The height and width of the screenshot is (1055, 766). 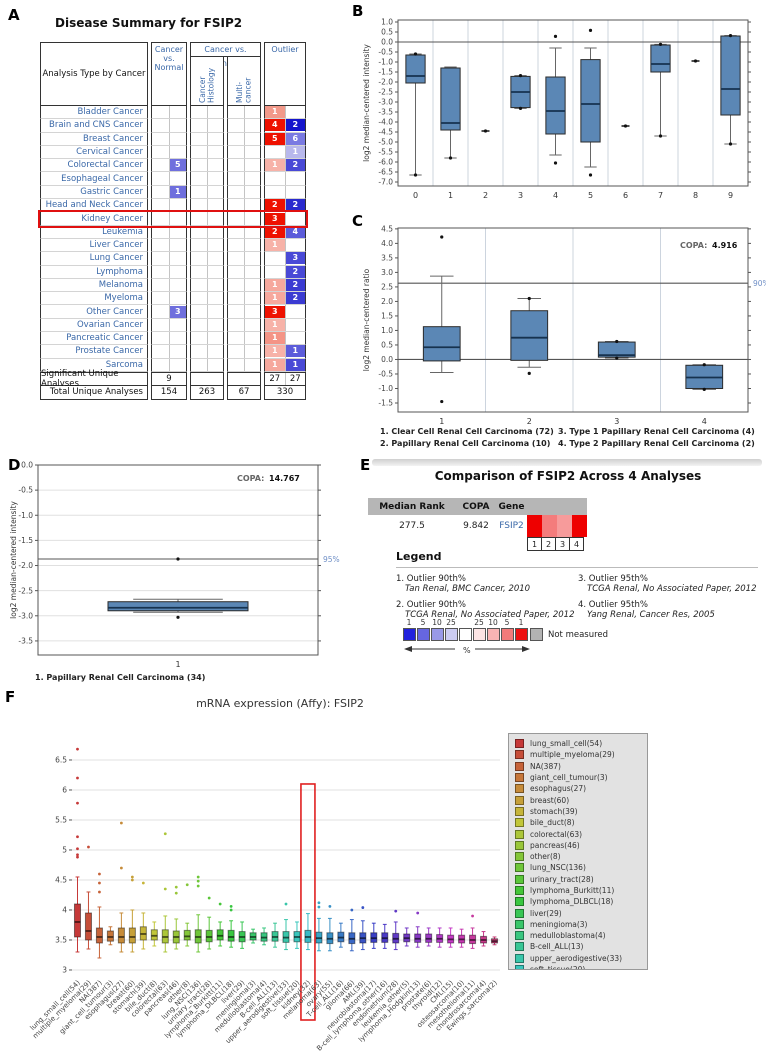 I want to click on cancer-type-link: Head and Neck Cancer, so click(x=94, y=205).